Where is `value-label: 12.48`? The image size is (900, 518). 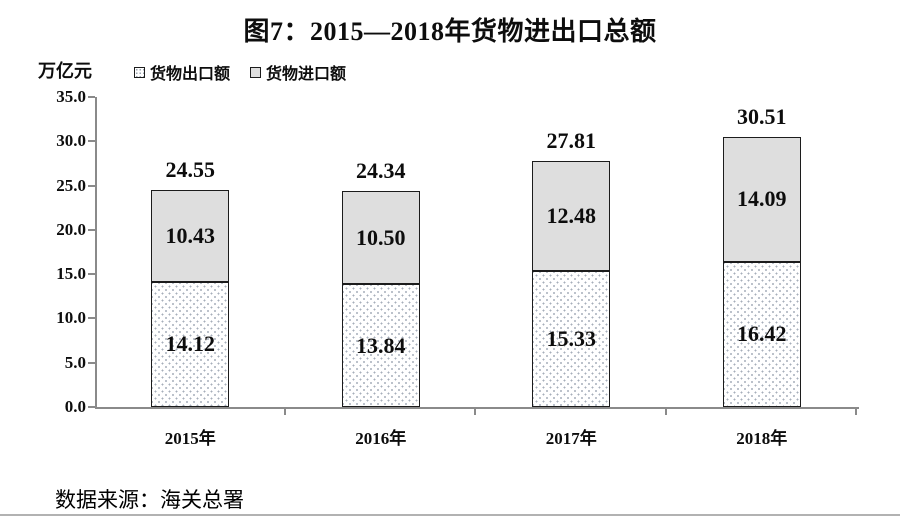 value-label: 12.48 is located at coordinates (571, 215).